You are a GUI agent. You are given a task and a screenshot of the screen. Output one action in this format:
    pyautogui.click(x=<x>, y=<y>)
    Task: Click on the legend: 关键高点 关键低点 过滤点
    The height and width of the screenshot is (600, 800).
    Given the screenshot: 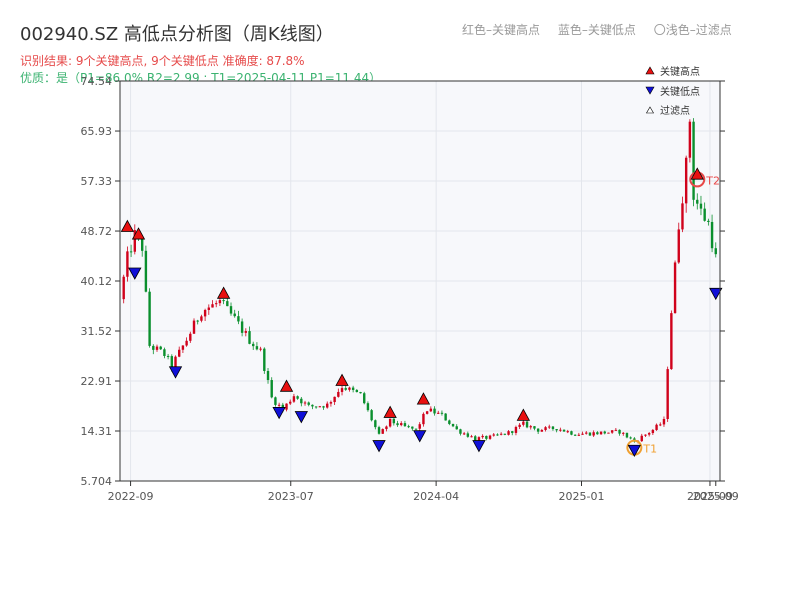 What is the action you would take?
    pyautogui.click(x=672, y=91)
    